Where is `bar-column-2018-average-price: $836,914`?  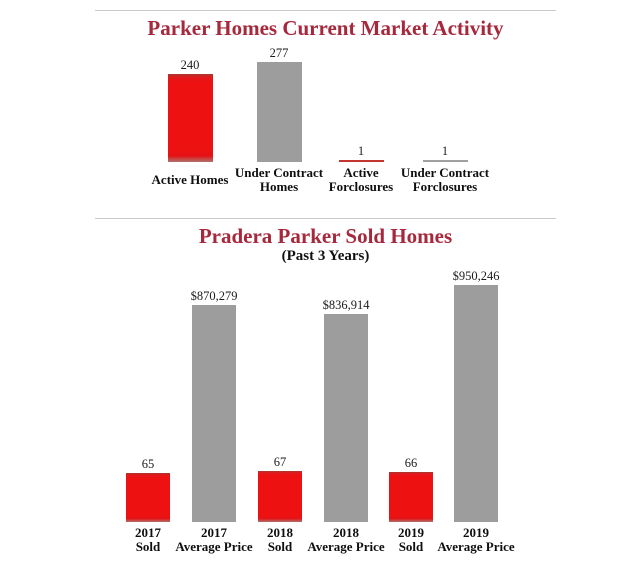 bar-column-2018-average-price: $836,914 is located at coordinates (346, 395).